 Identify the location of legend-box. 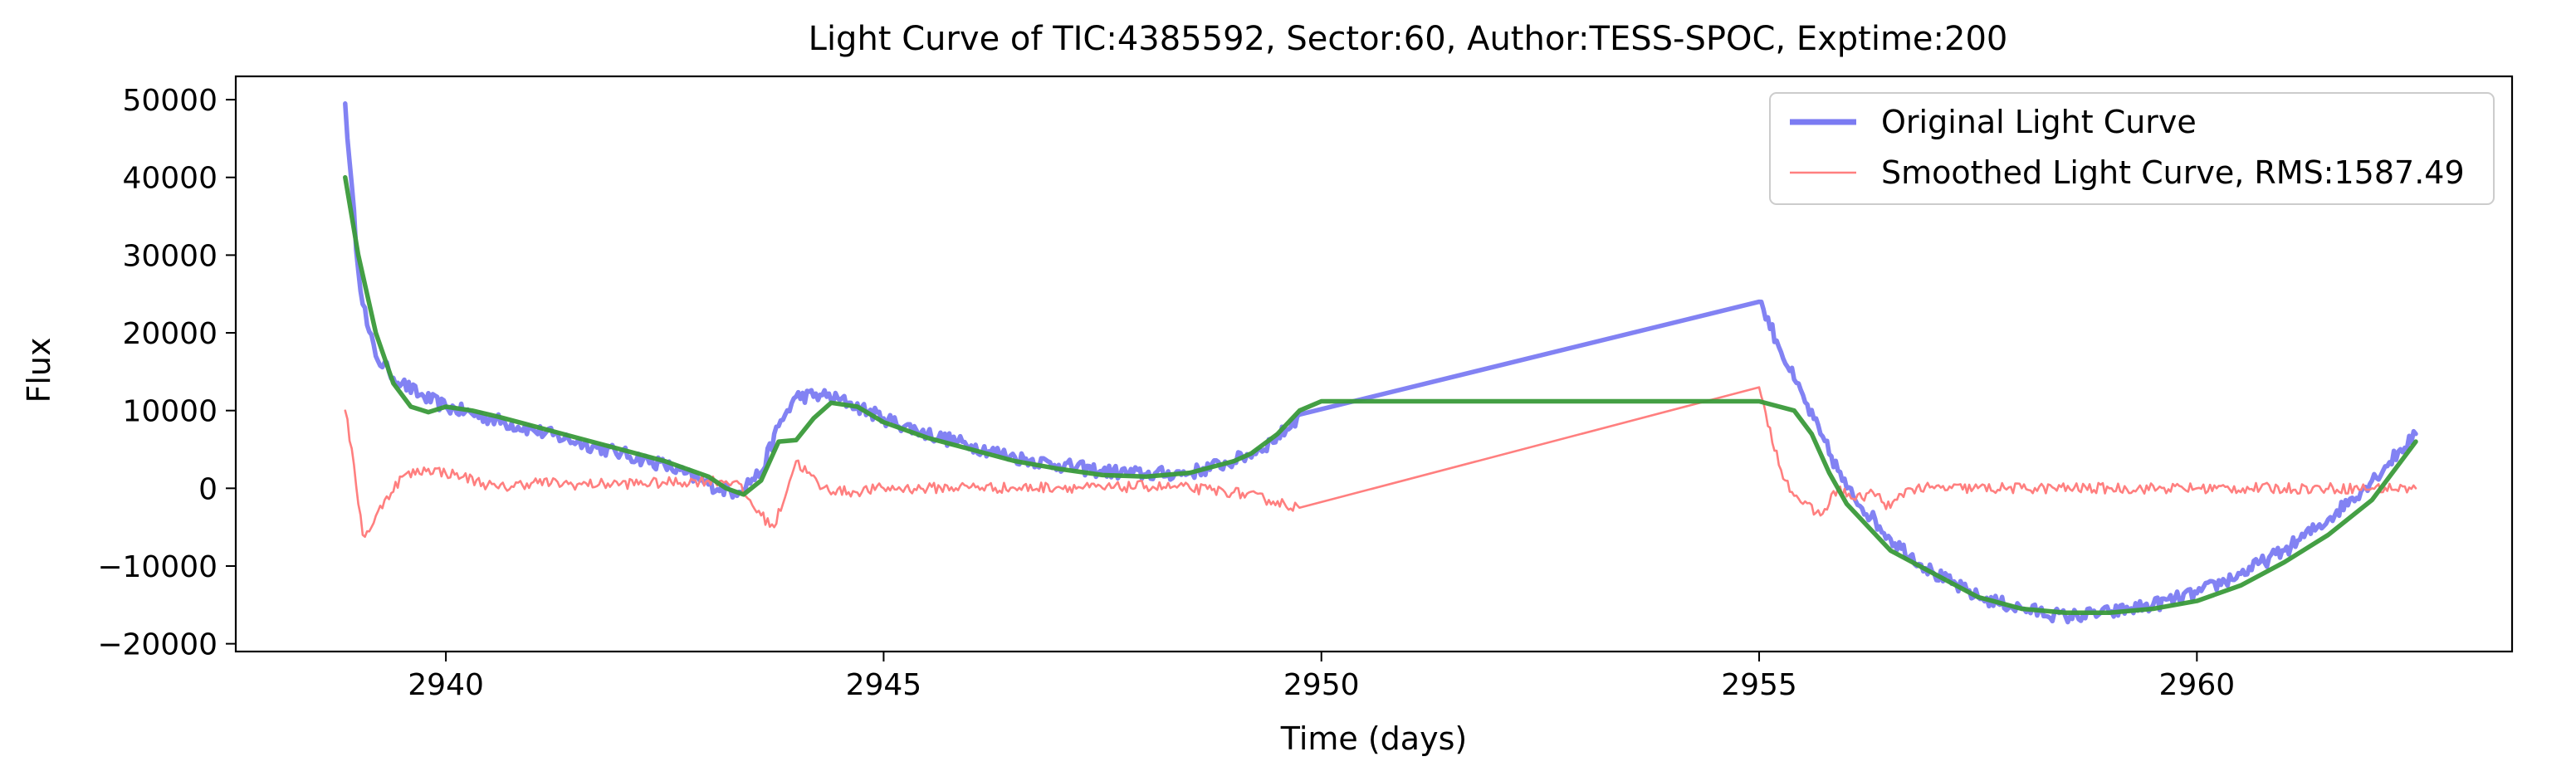
(2132, 148).